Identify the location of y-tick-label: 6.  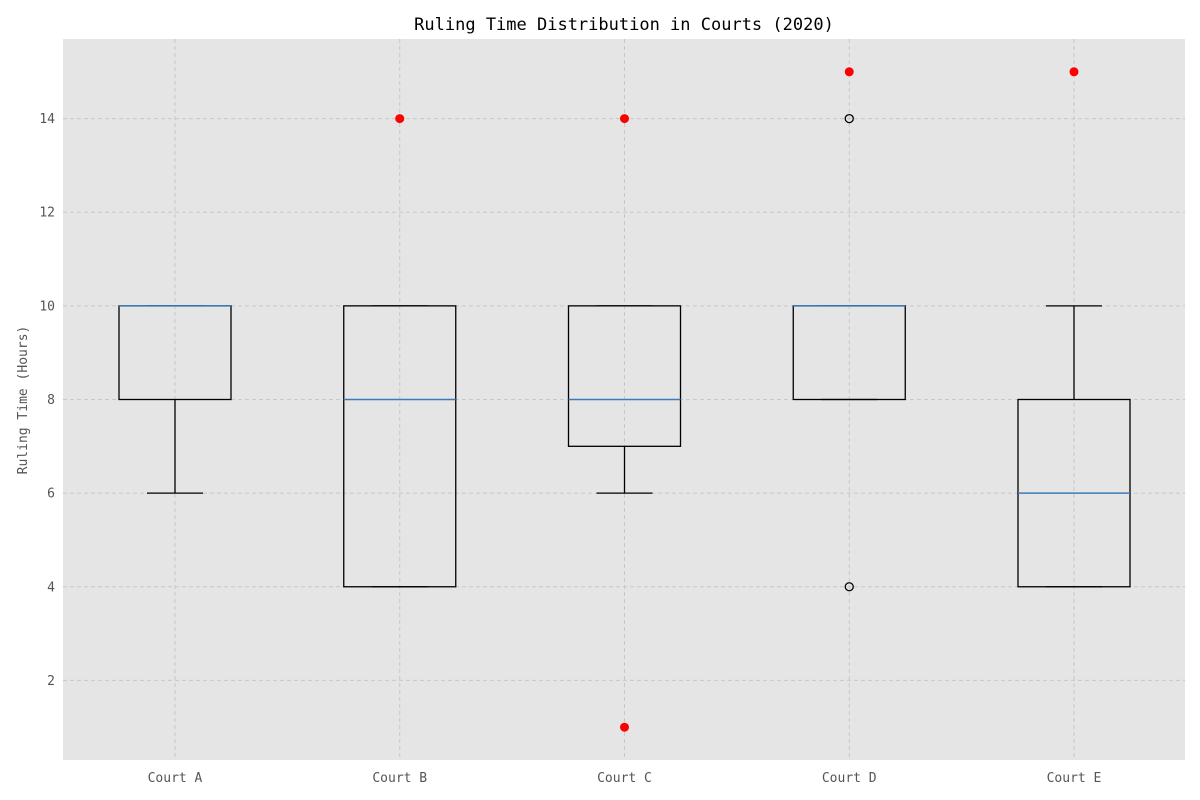
(51, 494).